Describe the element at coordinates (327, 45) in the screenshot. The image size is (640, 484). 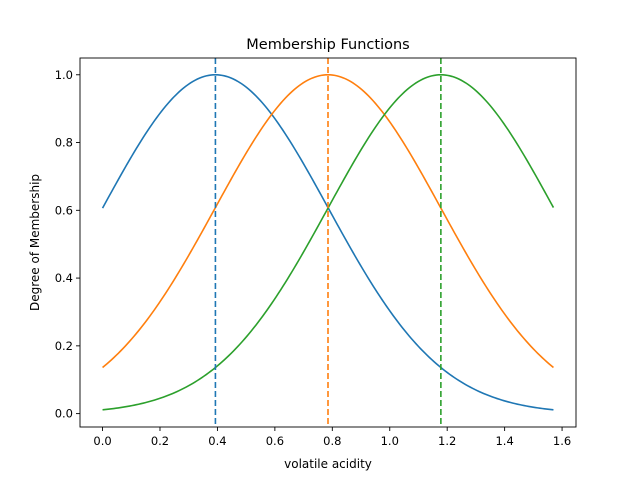
I see `chart-title: Membership Functions` at that location.